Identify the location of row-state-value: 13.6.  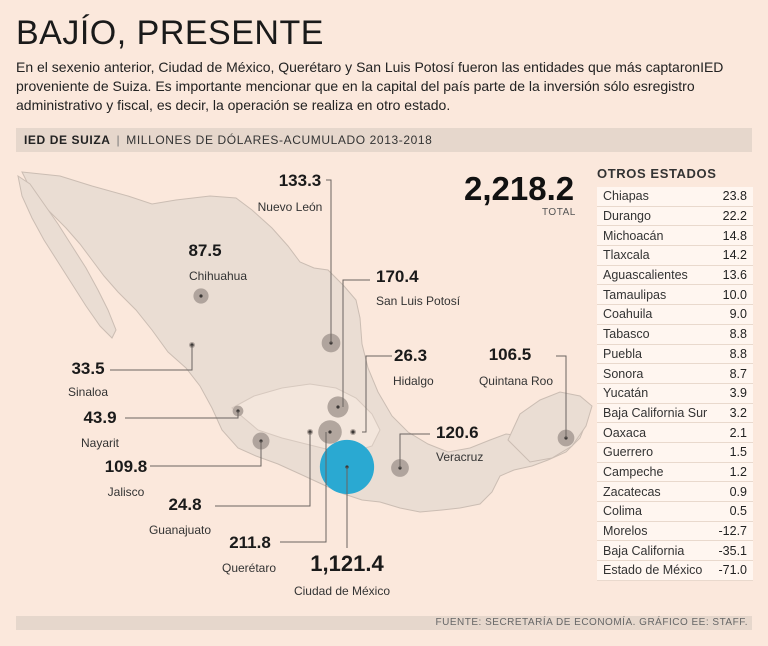
(734, 275).